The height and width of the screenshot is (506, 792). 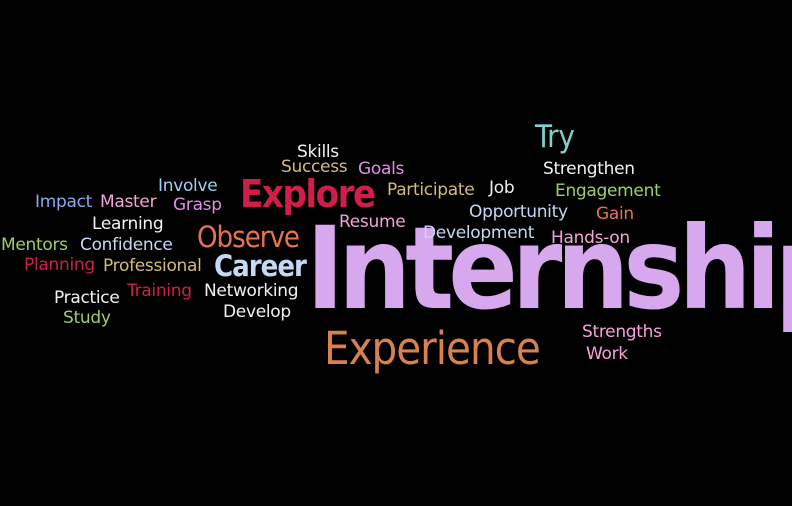 What do you see at coordinates (589, 169) in the screenshot?
I see `word-strengthen: Strengthen` at bounding box center [589, 169].